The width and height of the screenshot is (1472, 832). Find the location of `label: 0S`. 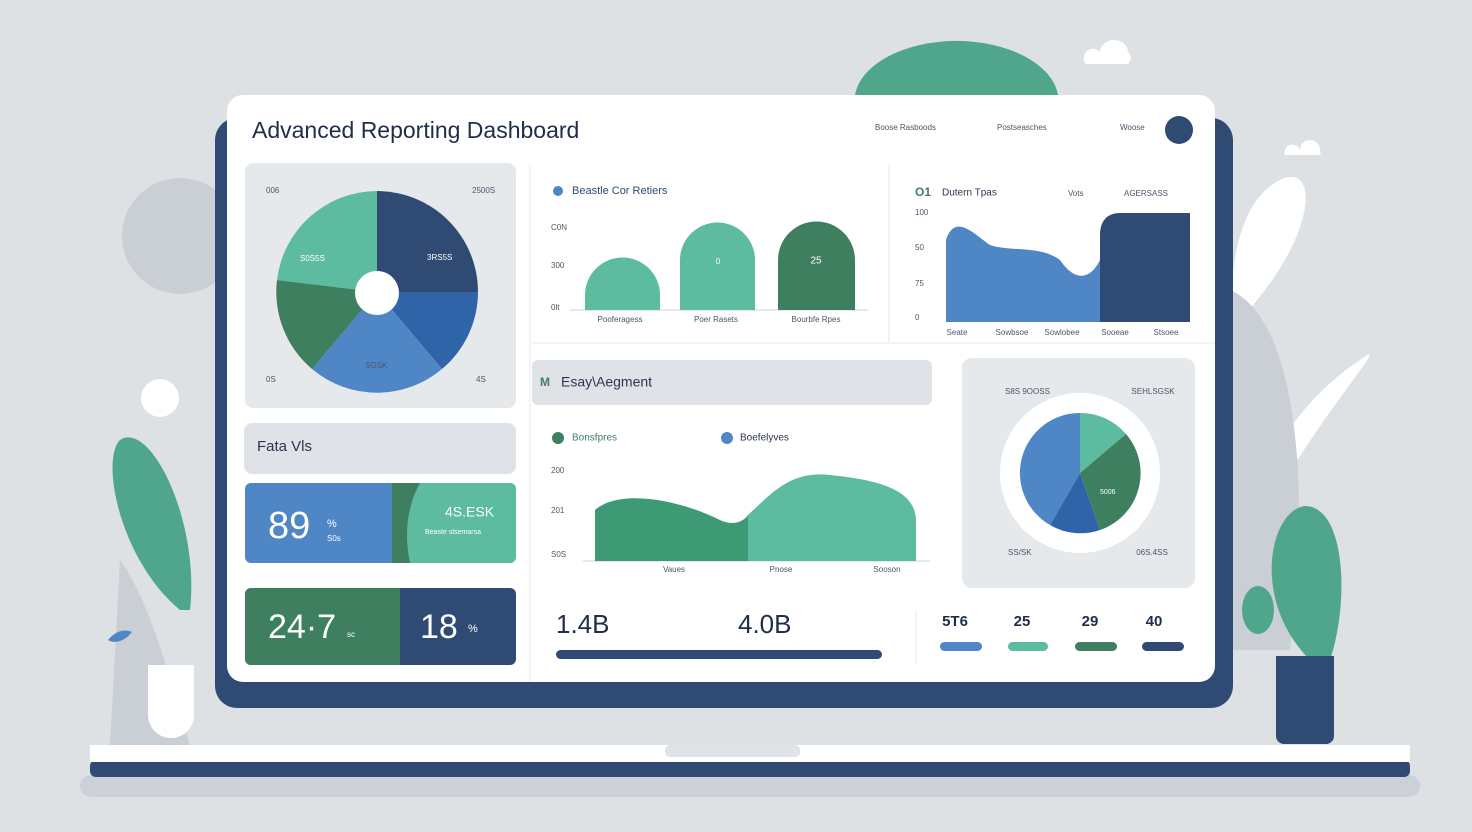

label: 0S is located at coordinates (271, 379).